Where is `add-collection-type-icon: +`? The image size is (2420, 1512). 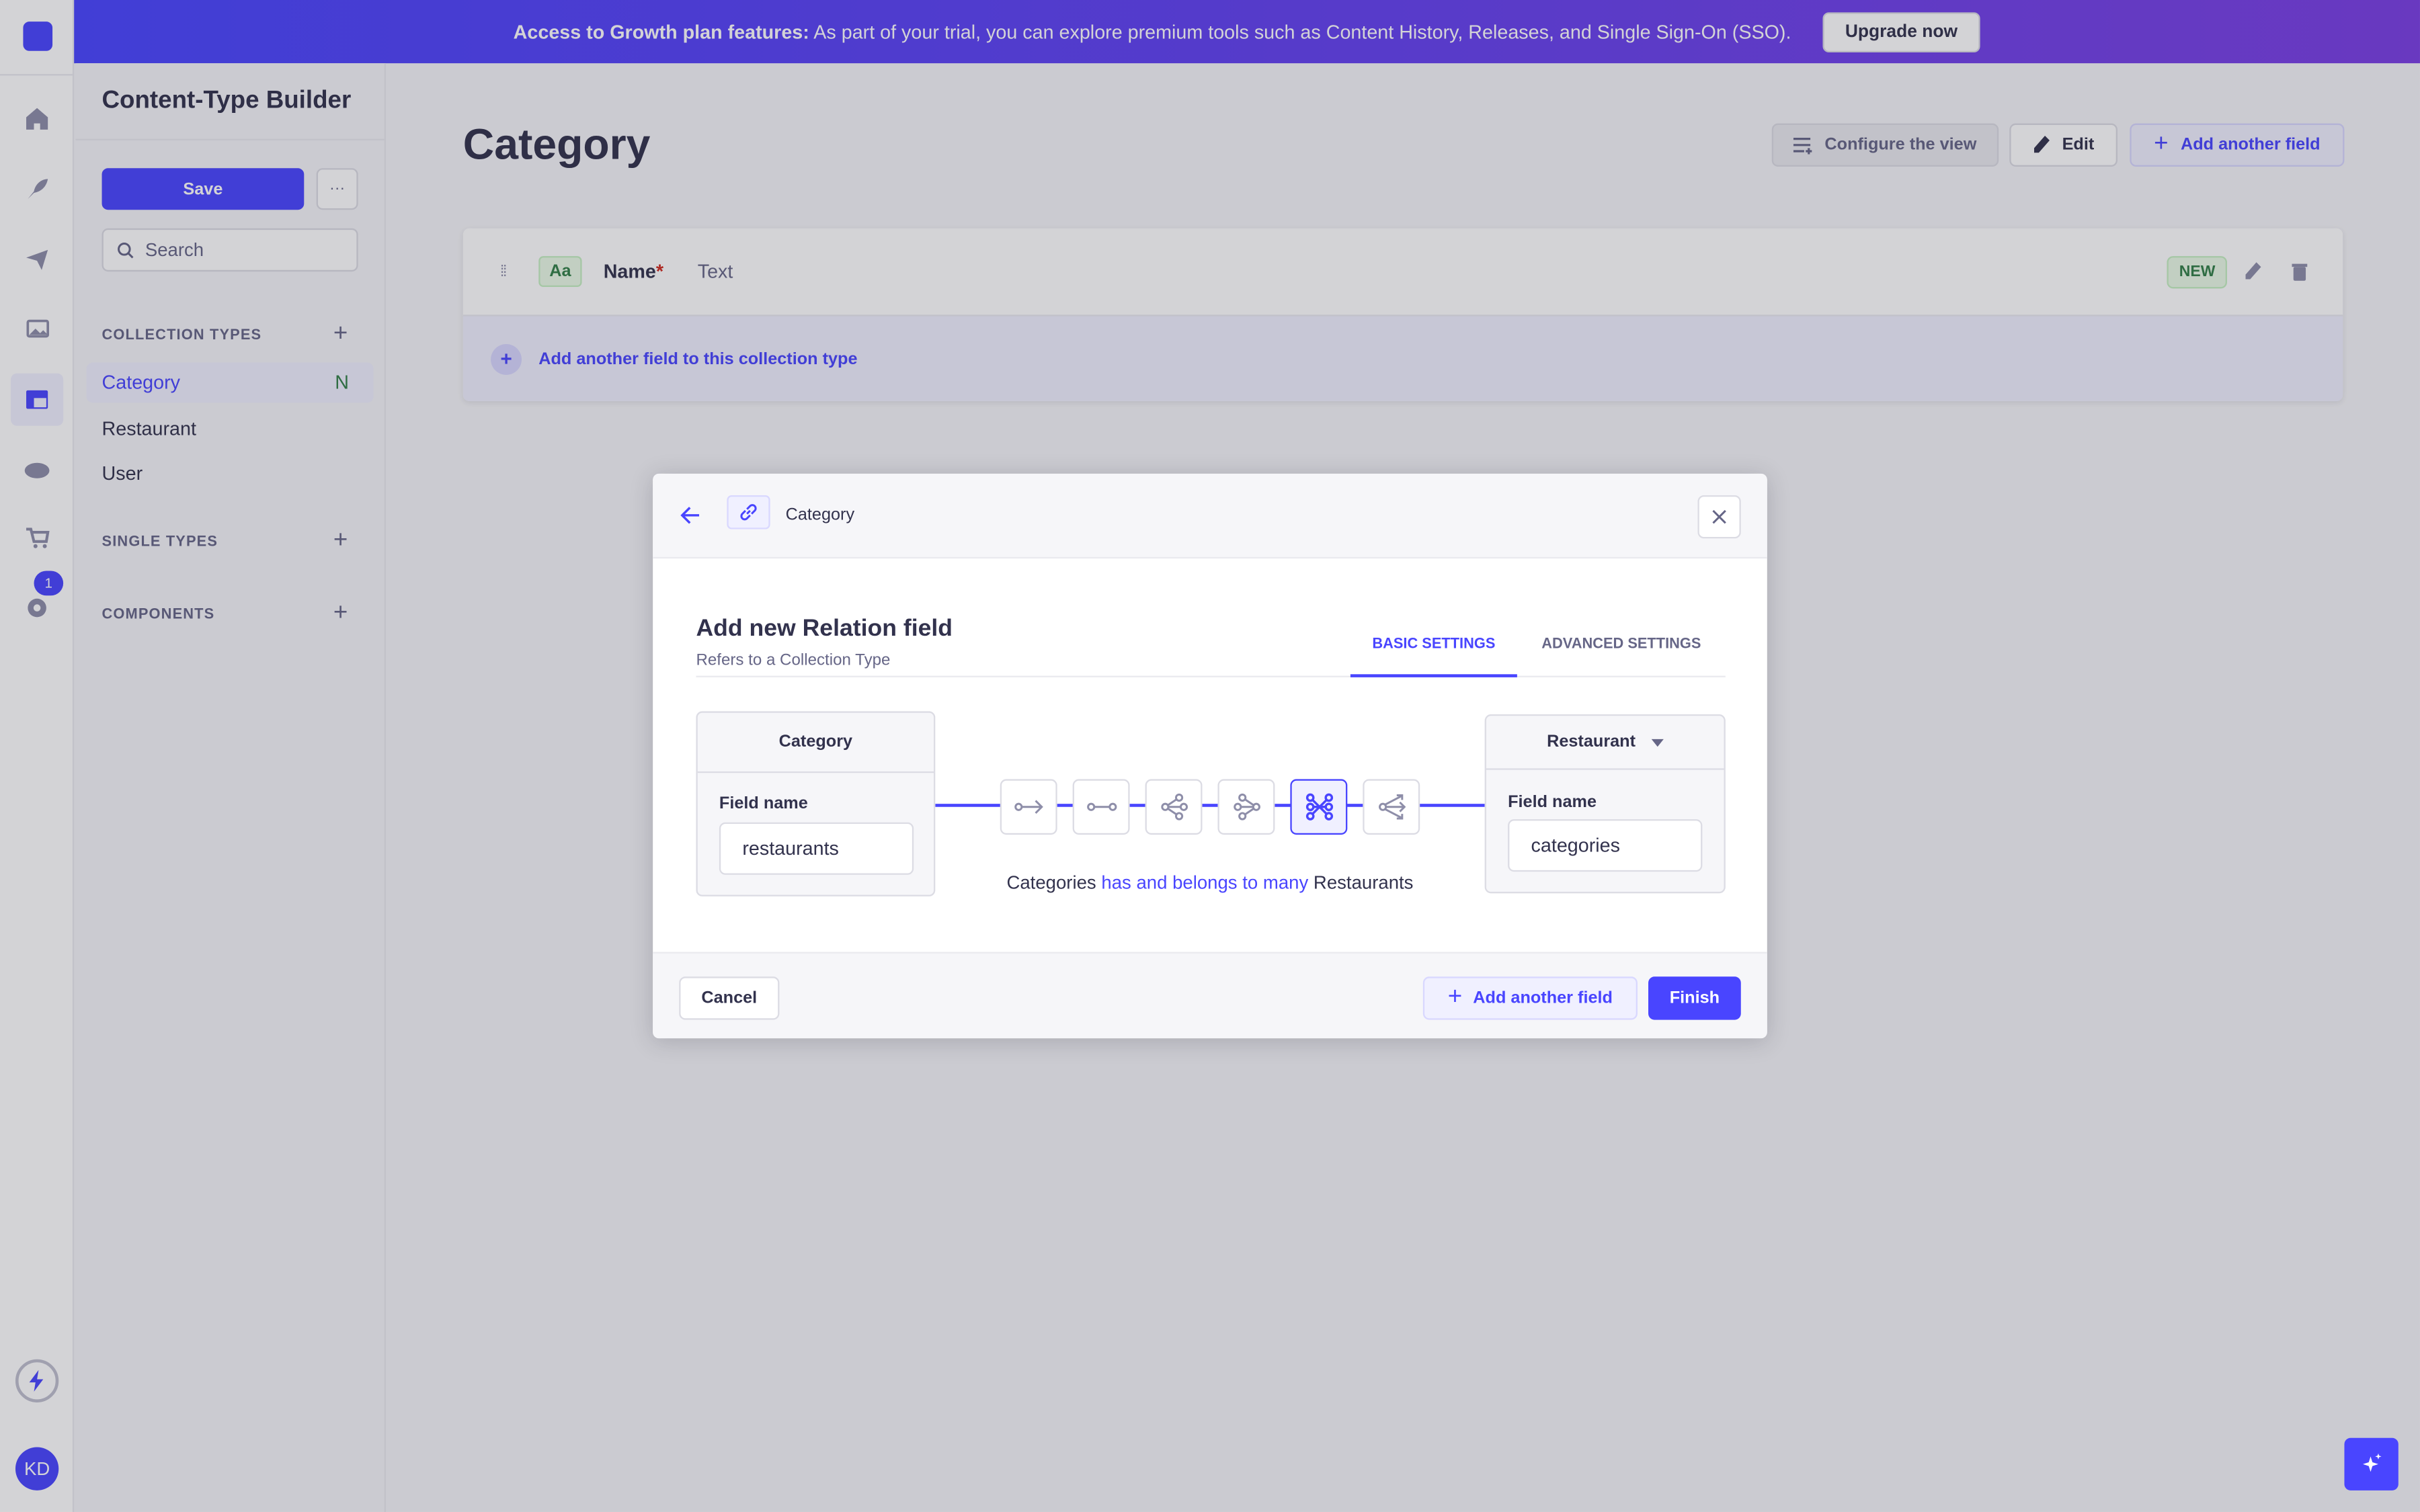
add-collection-type-icon: + is located at coordinates (340, 334).